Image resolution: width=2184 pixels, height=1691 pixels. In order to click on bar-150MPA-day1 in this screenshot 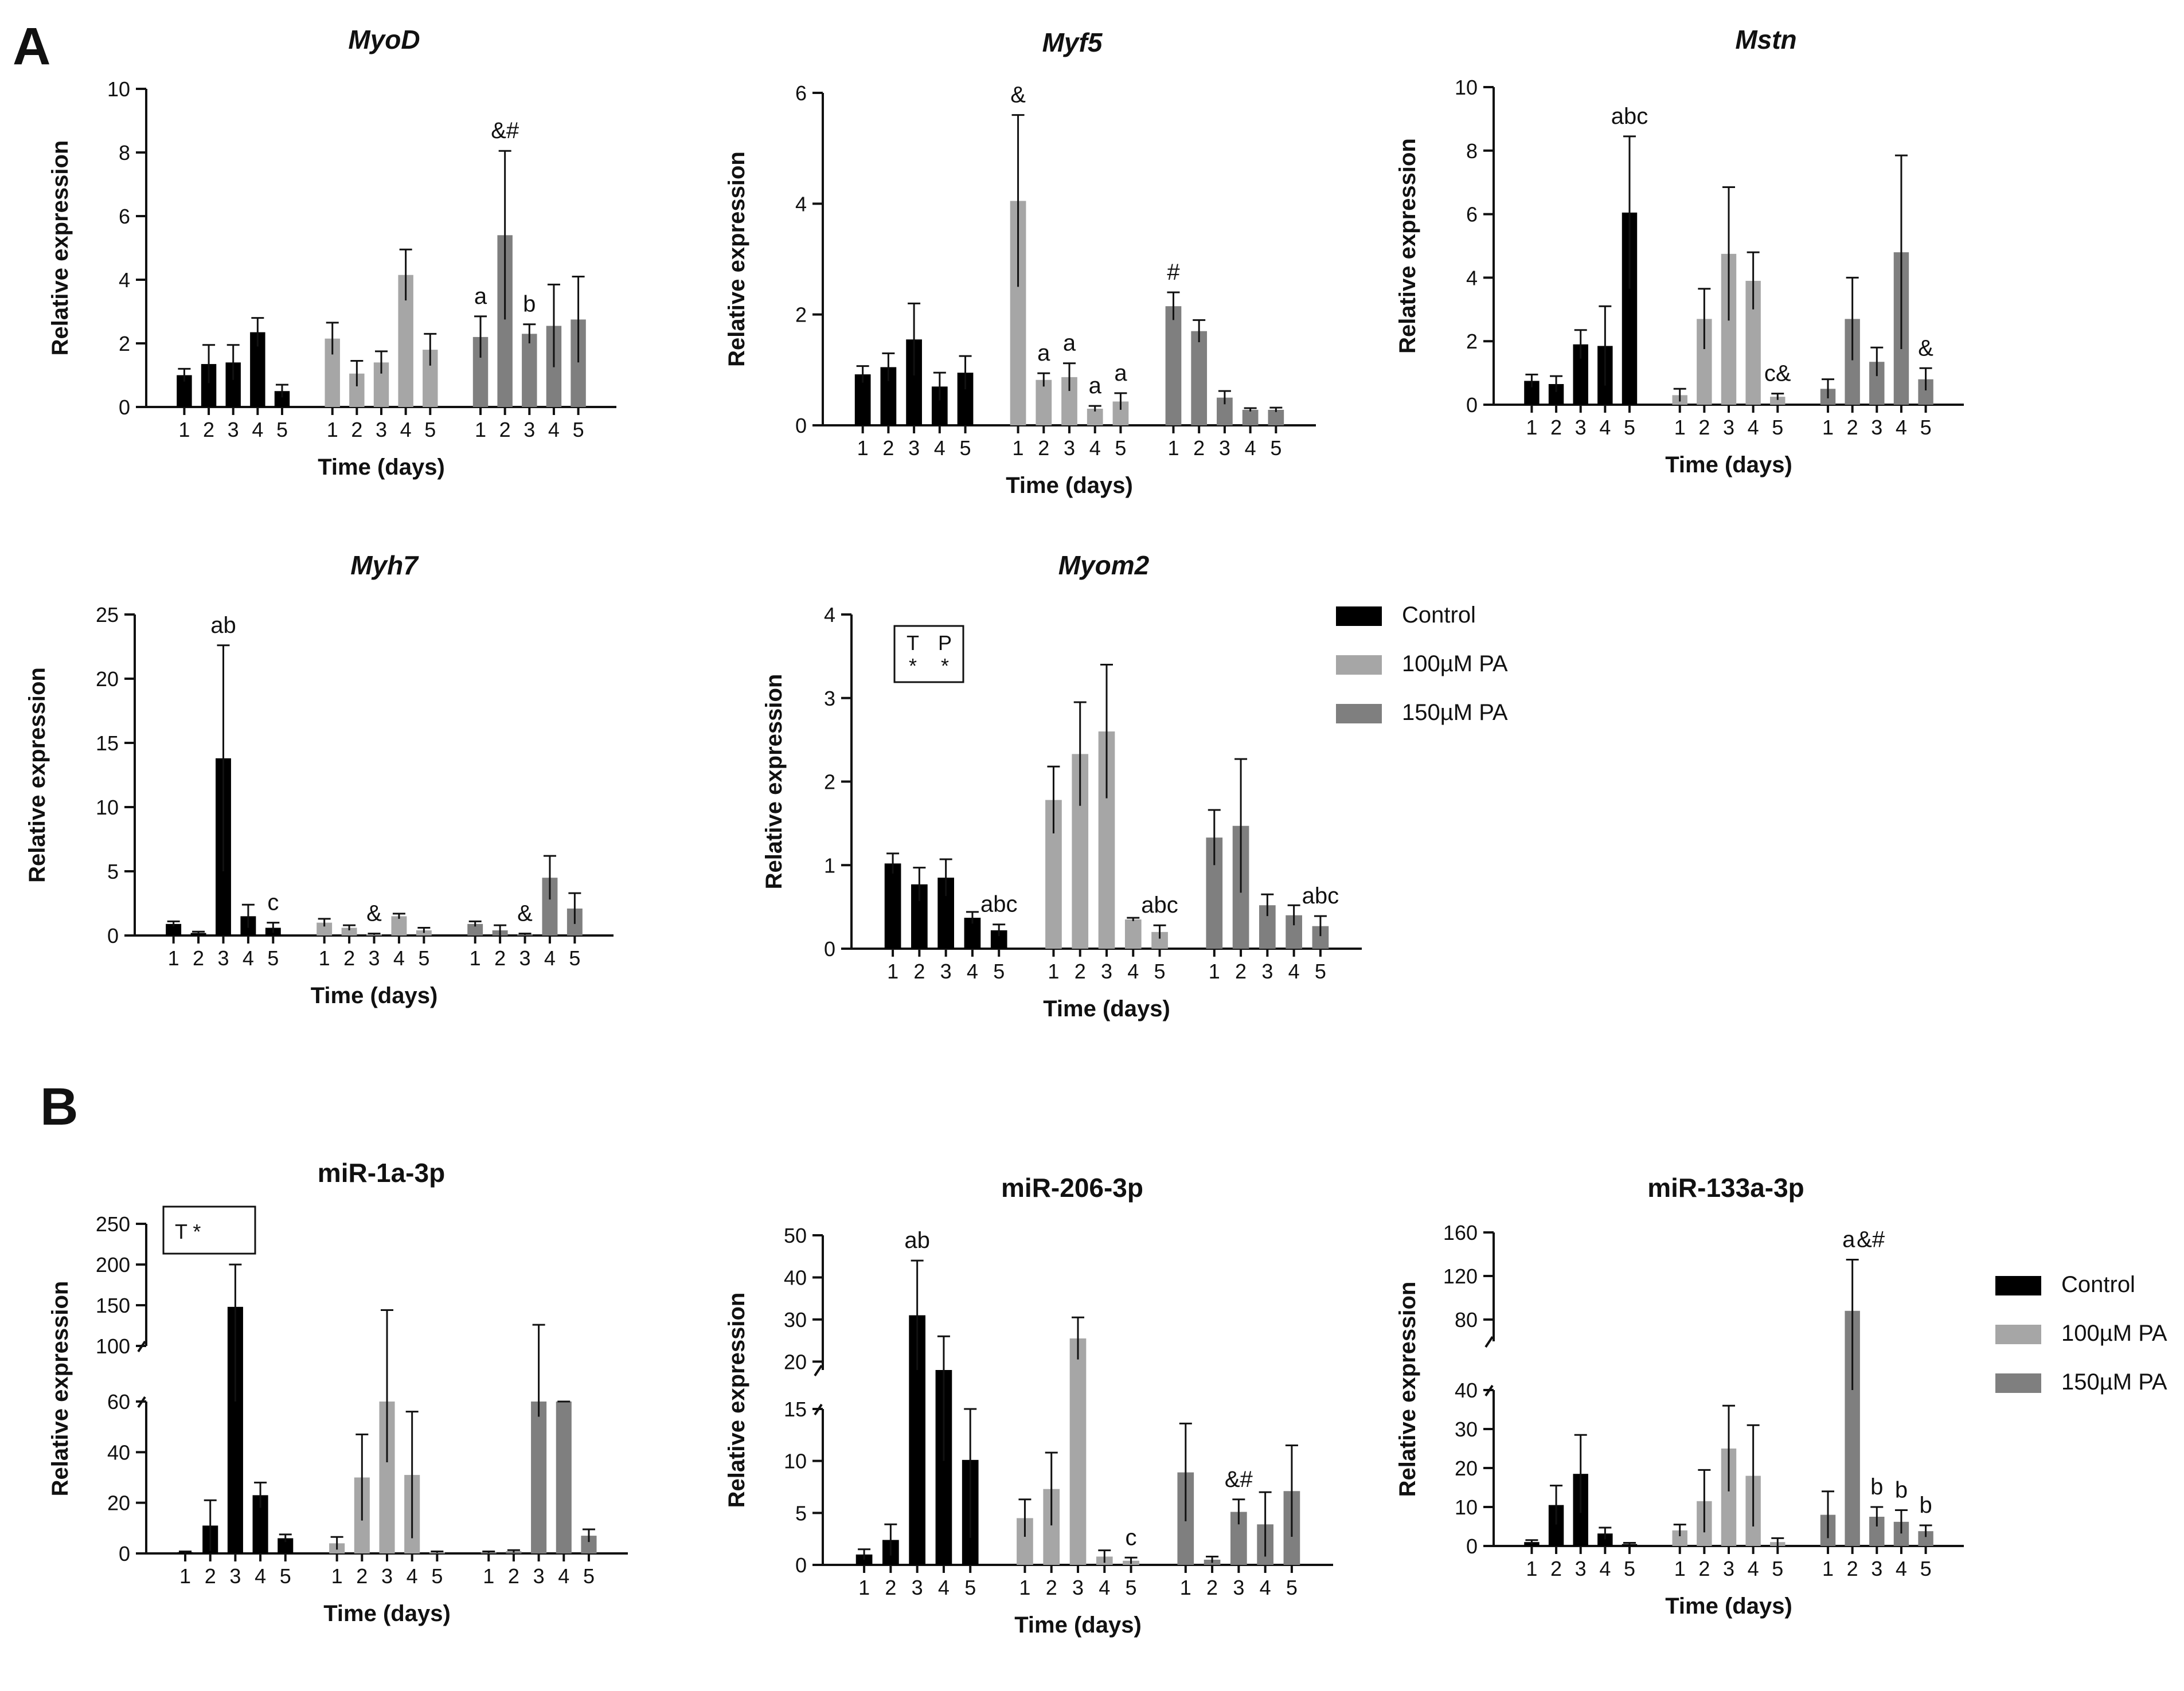, I will do `click(475, 929)`.